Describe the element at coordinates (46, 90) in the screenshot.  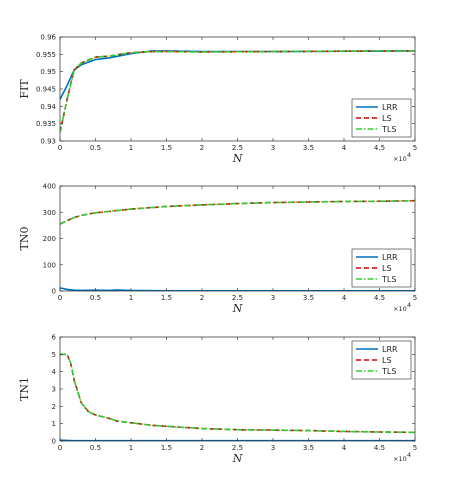
I see `y-tick-label: 0.945` at that location.